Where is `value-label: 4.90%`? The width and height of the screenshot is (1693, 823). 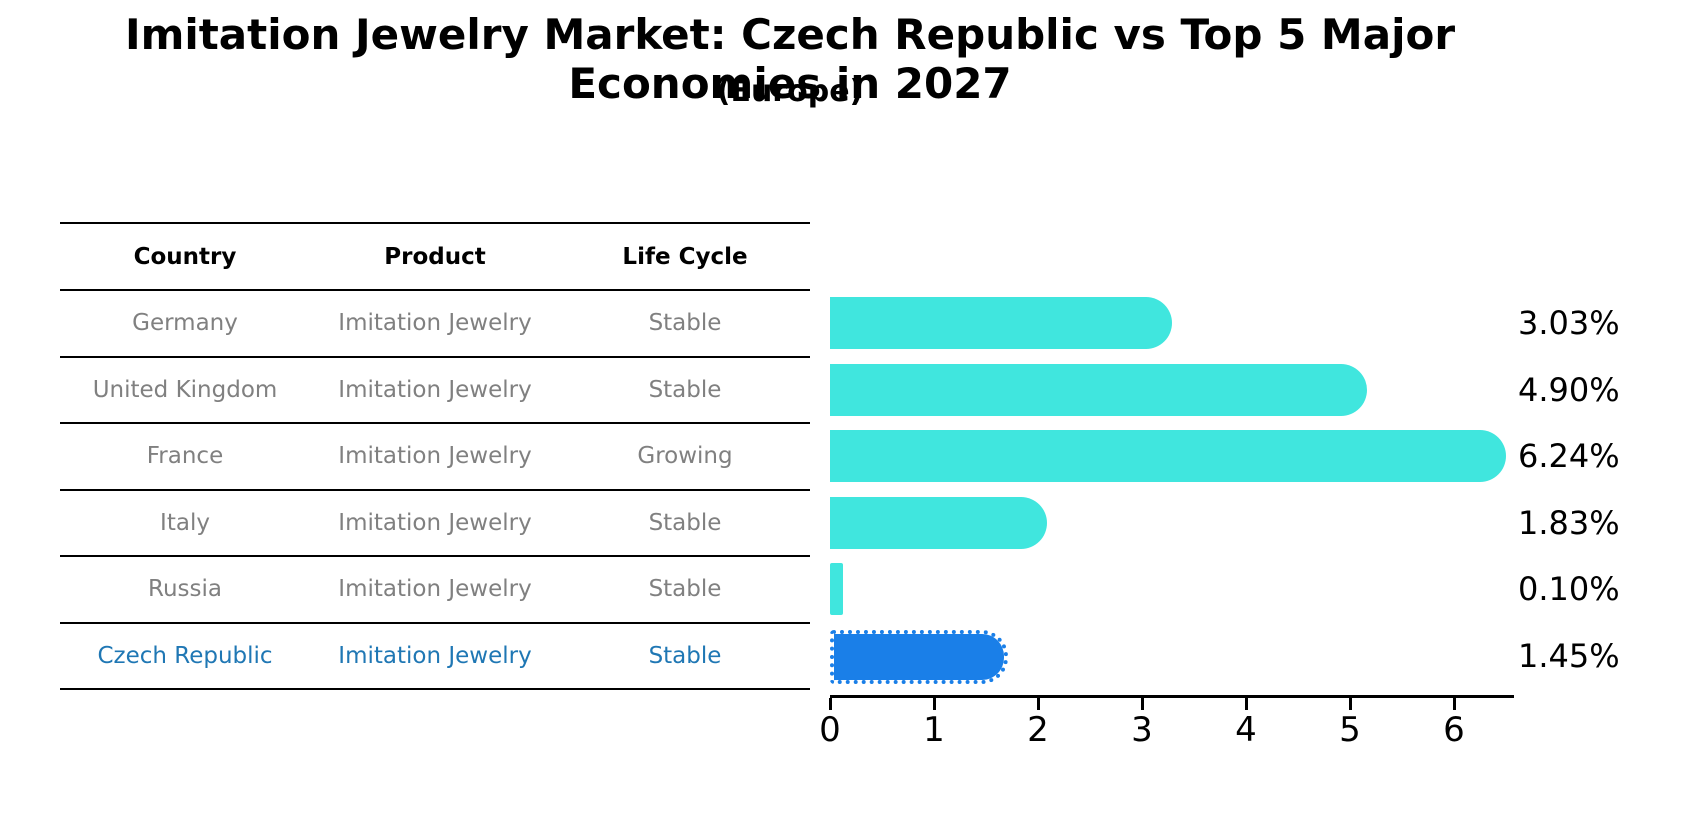
value-label: 4.90% is located at coordinates (1569, 389).